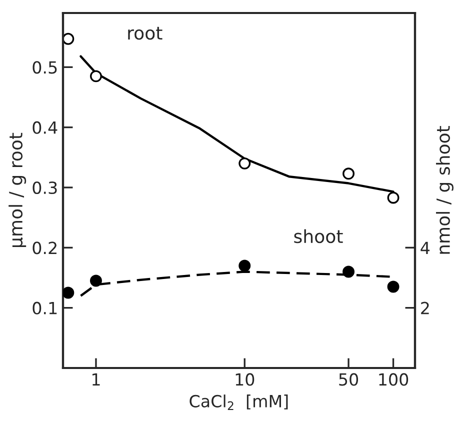 The width and height of the screenshot is (460, 423). I want to click on y-tick-label: 0.3, so click(44, 187).